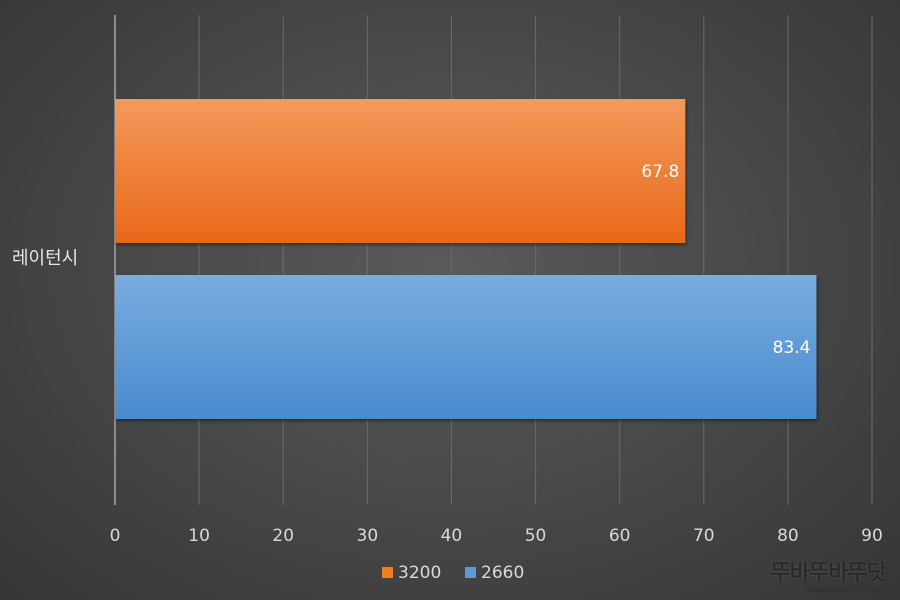  I want to click on x-tick-label: 30, so click(368, 536).